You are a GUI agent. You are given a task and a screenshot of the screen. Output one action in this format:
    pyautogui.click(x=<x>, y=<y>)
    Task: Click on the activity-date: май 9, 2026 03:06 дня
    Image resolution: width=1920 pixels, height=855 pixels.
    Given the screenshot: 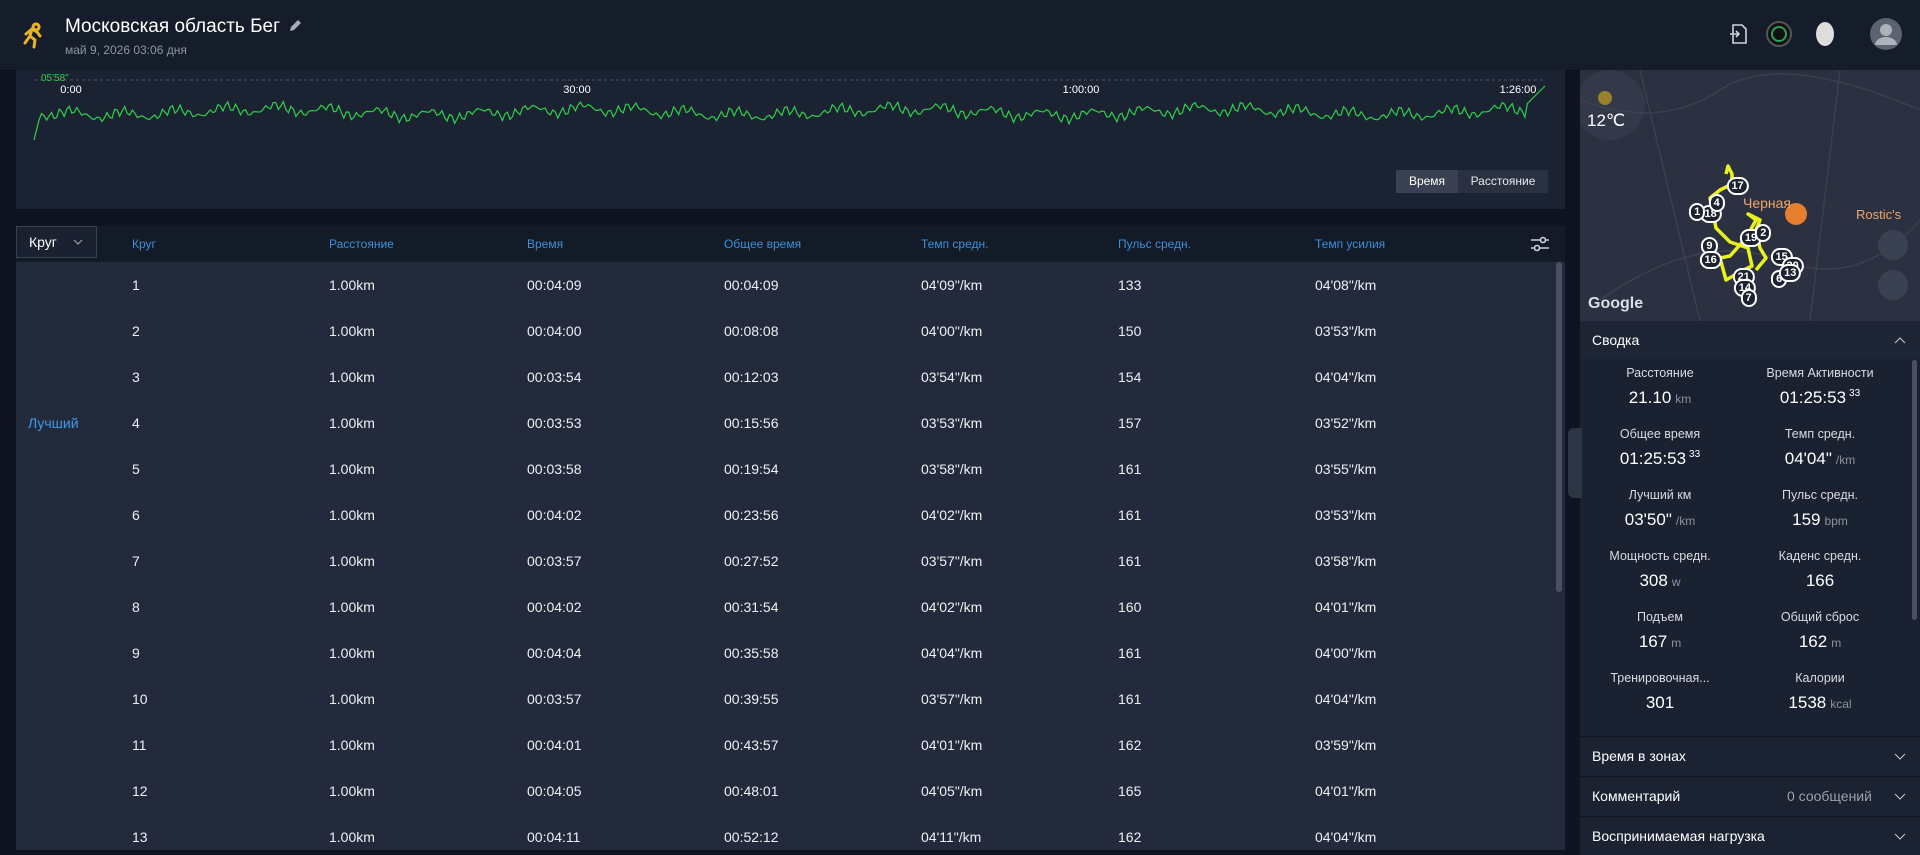 What is the action you would take?
    pyautogui.click(x=126, y=50)
    